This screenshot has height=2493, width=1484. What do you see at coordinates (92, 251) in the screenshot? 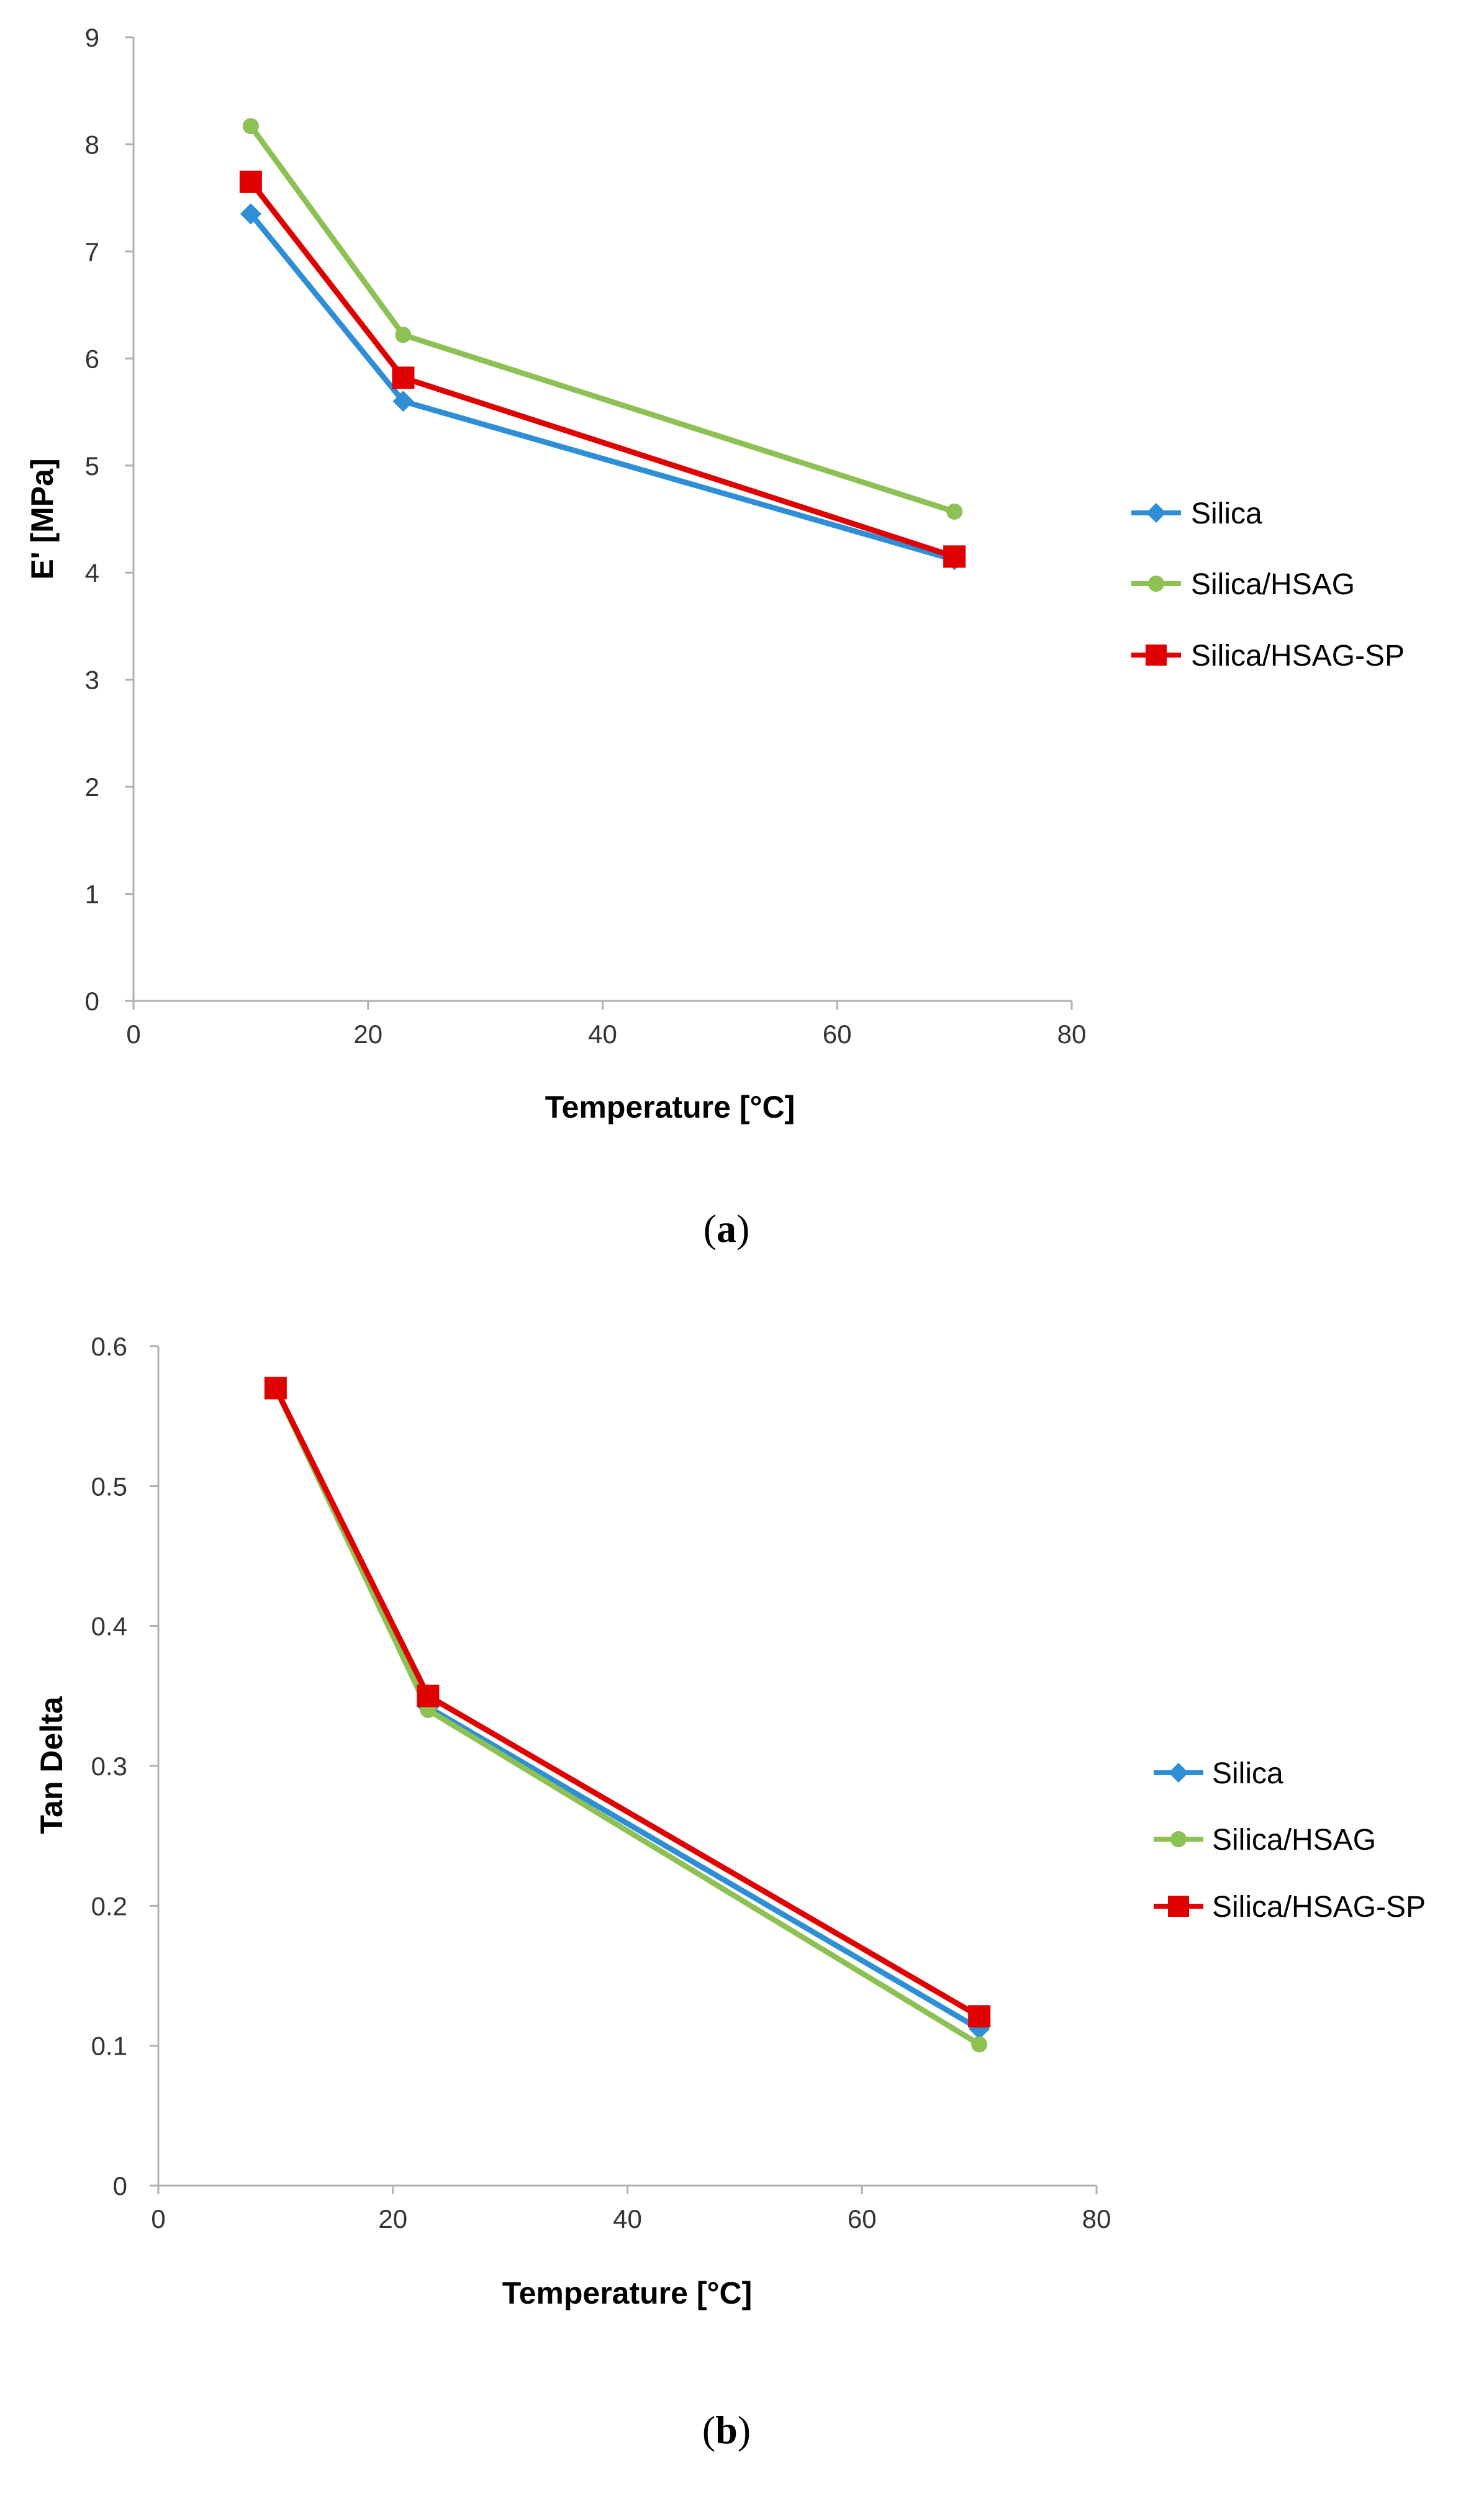
I see `y-tick-label: 7` at bounding box center [92, 251].